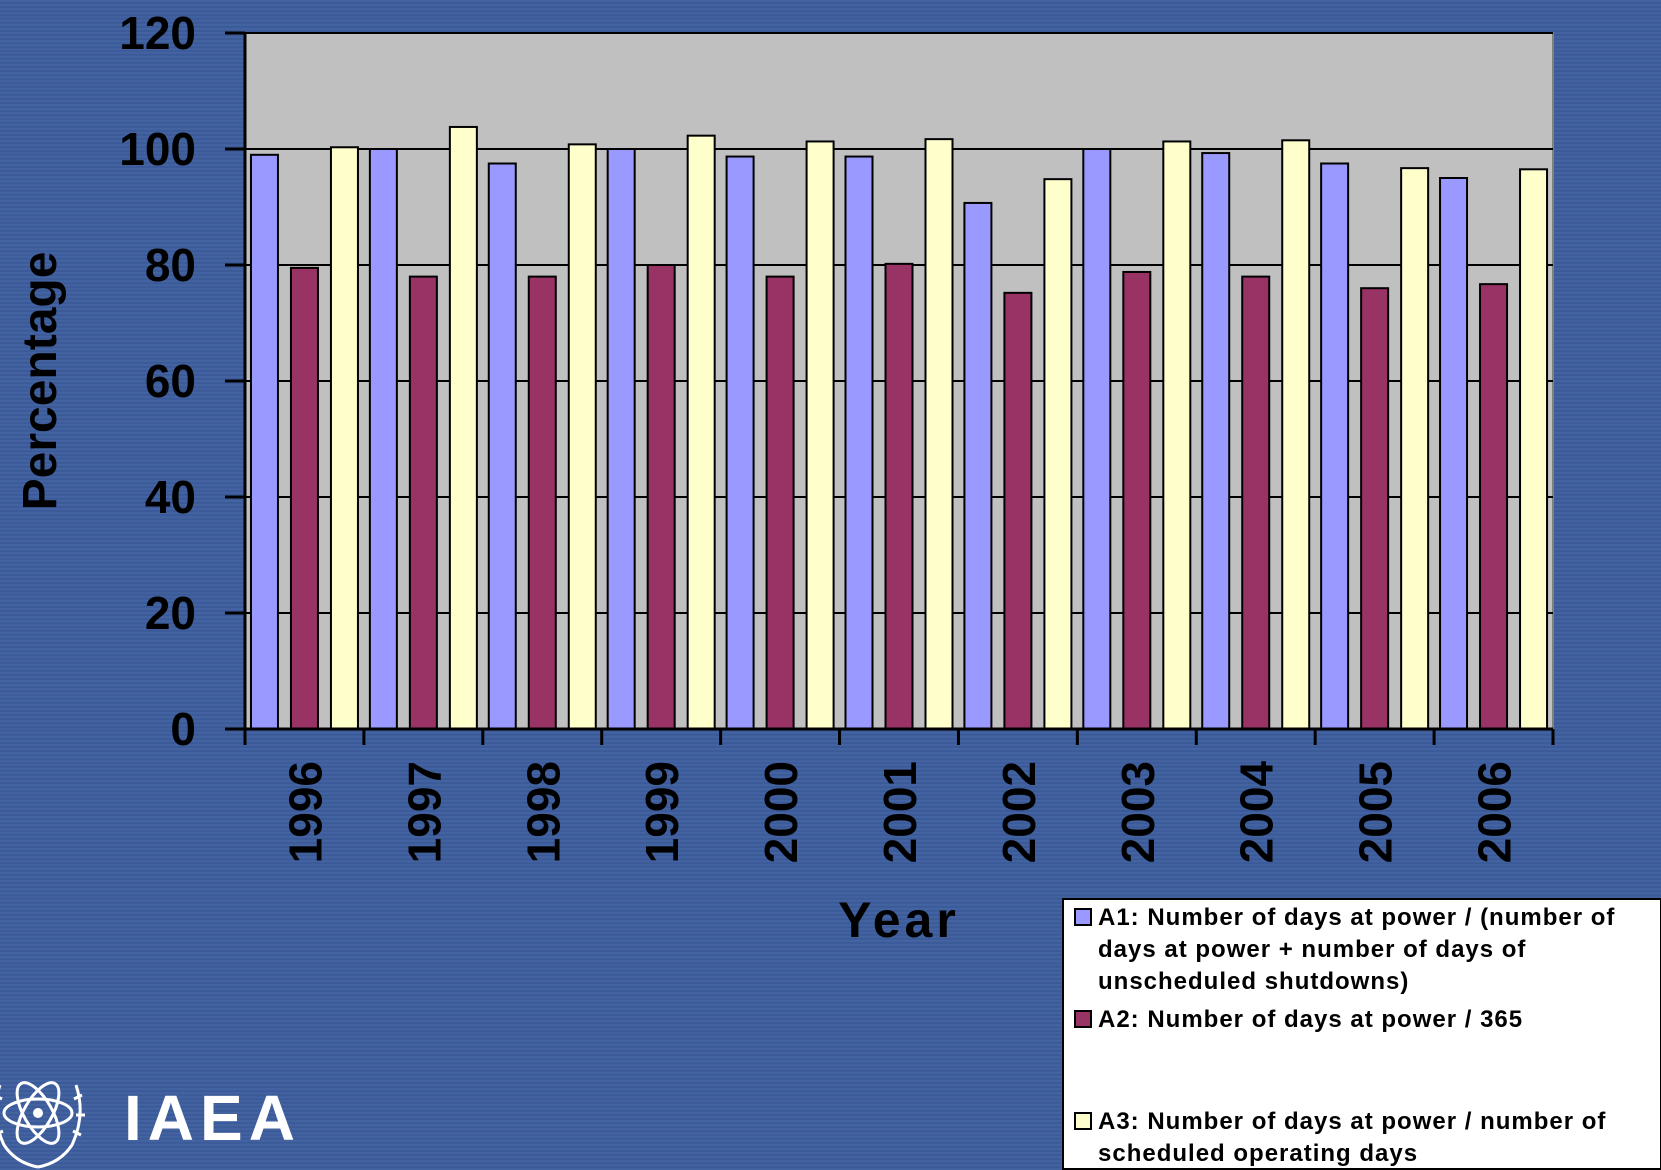  What do you see at coordinates (264, 442) in the screenshot?
I see `bar-series-1-1996` at bounding box center [264, 442].